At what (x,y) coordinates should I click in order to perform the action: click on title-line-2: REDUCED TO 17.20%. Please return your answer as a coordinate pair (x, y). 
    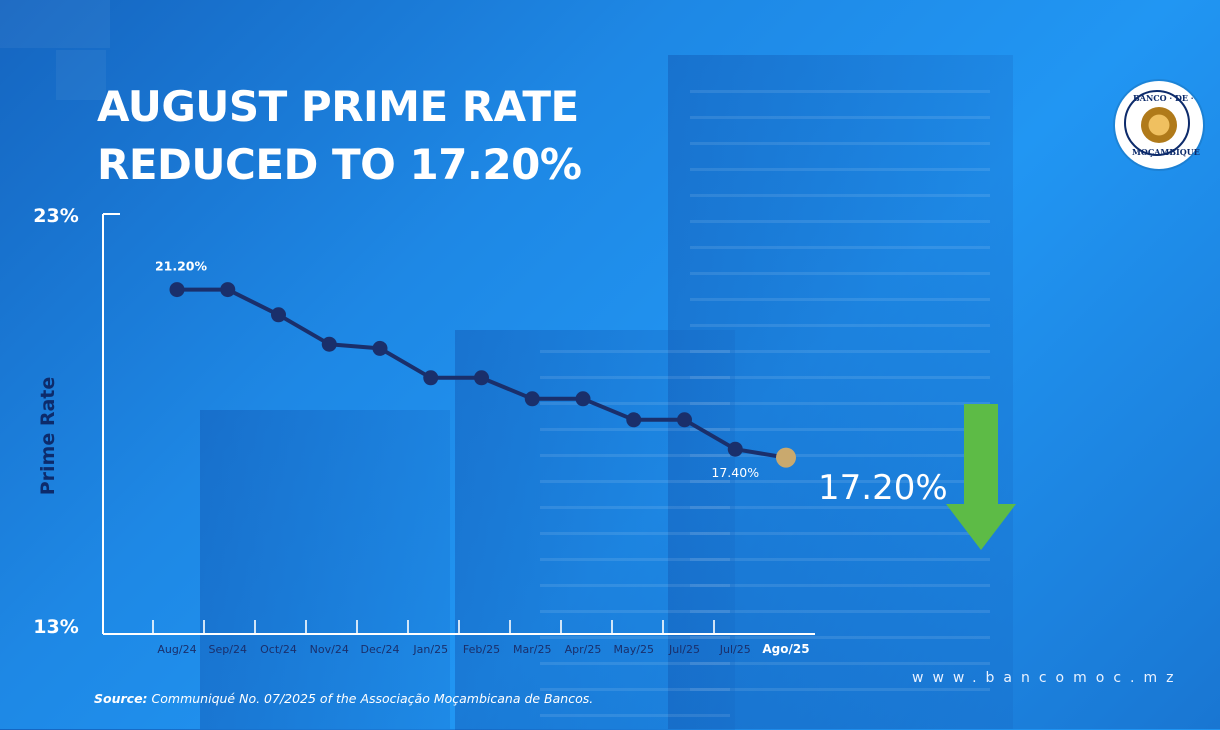
    Looking at the image, I should click on (339, 164).